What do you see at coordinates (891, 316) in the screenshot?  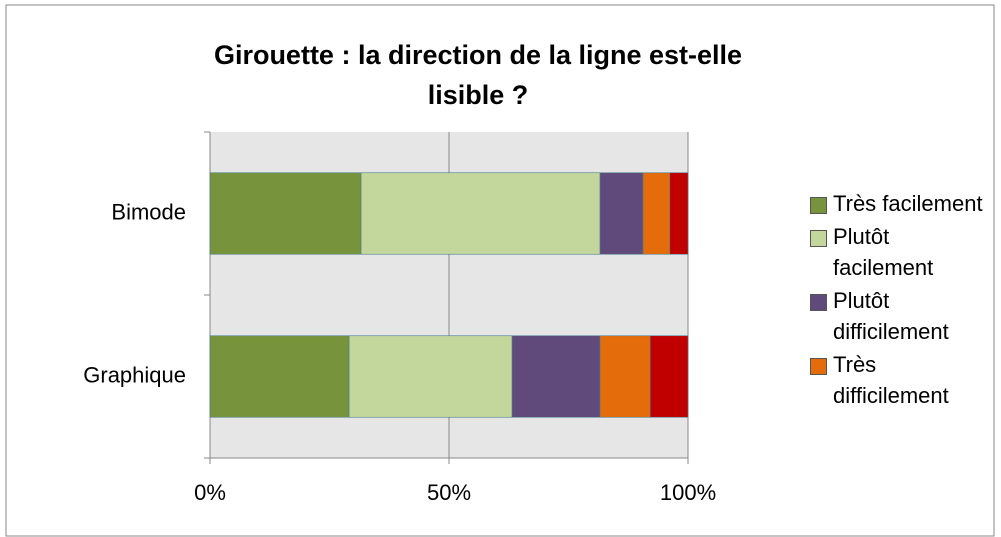 I see `legend-label: Plutôt difficilement` at bounding box center [891, 316].